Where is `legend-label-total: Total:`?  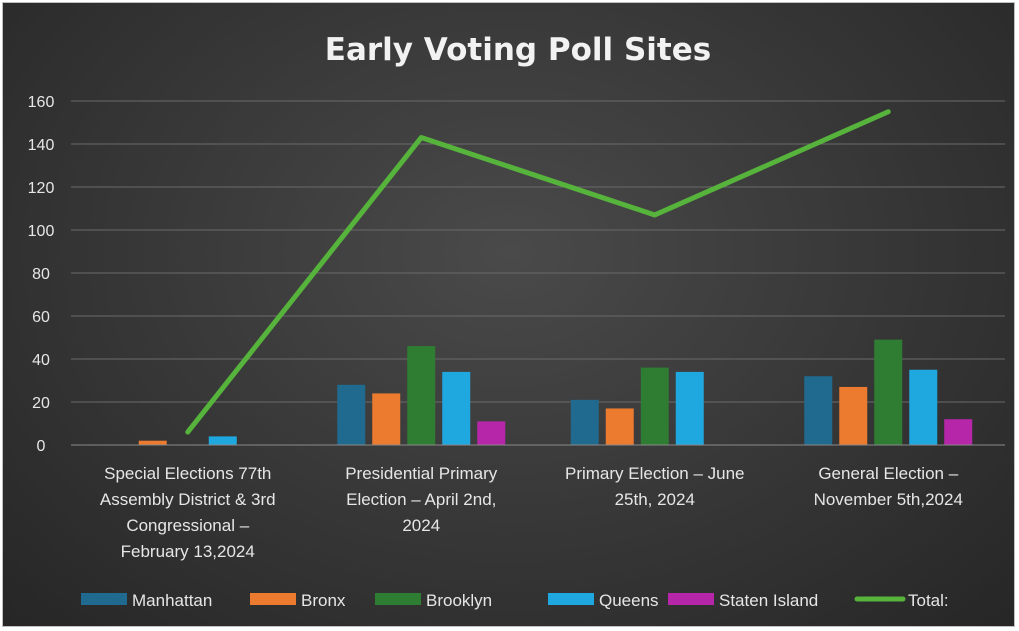 legend-label-total: Total: is located at coordinates (928, 600).